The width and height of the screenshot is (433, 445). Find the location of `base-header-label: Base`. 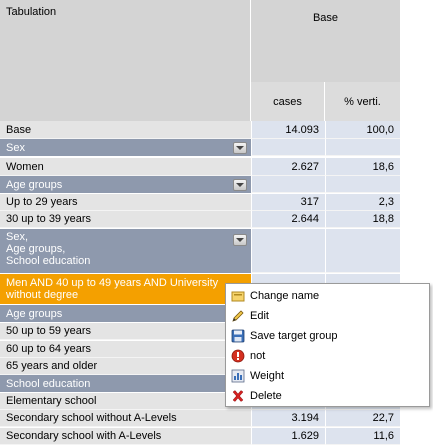

base-header-label: Base is located at coordinates (325, 18).